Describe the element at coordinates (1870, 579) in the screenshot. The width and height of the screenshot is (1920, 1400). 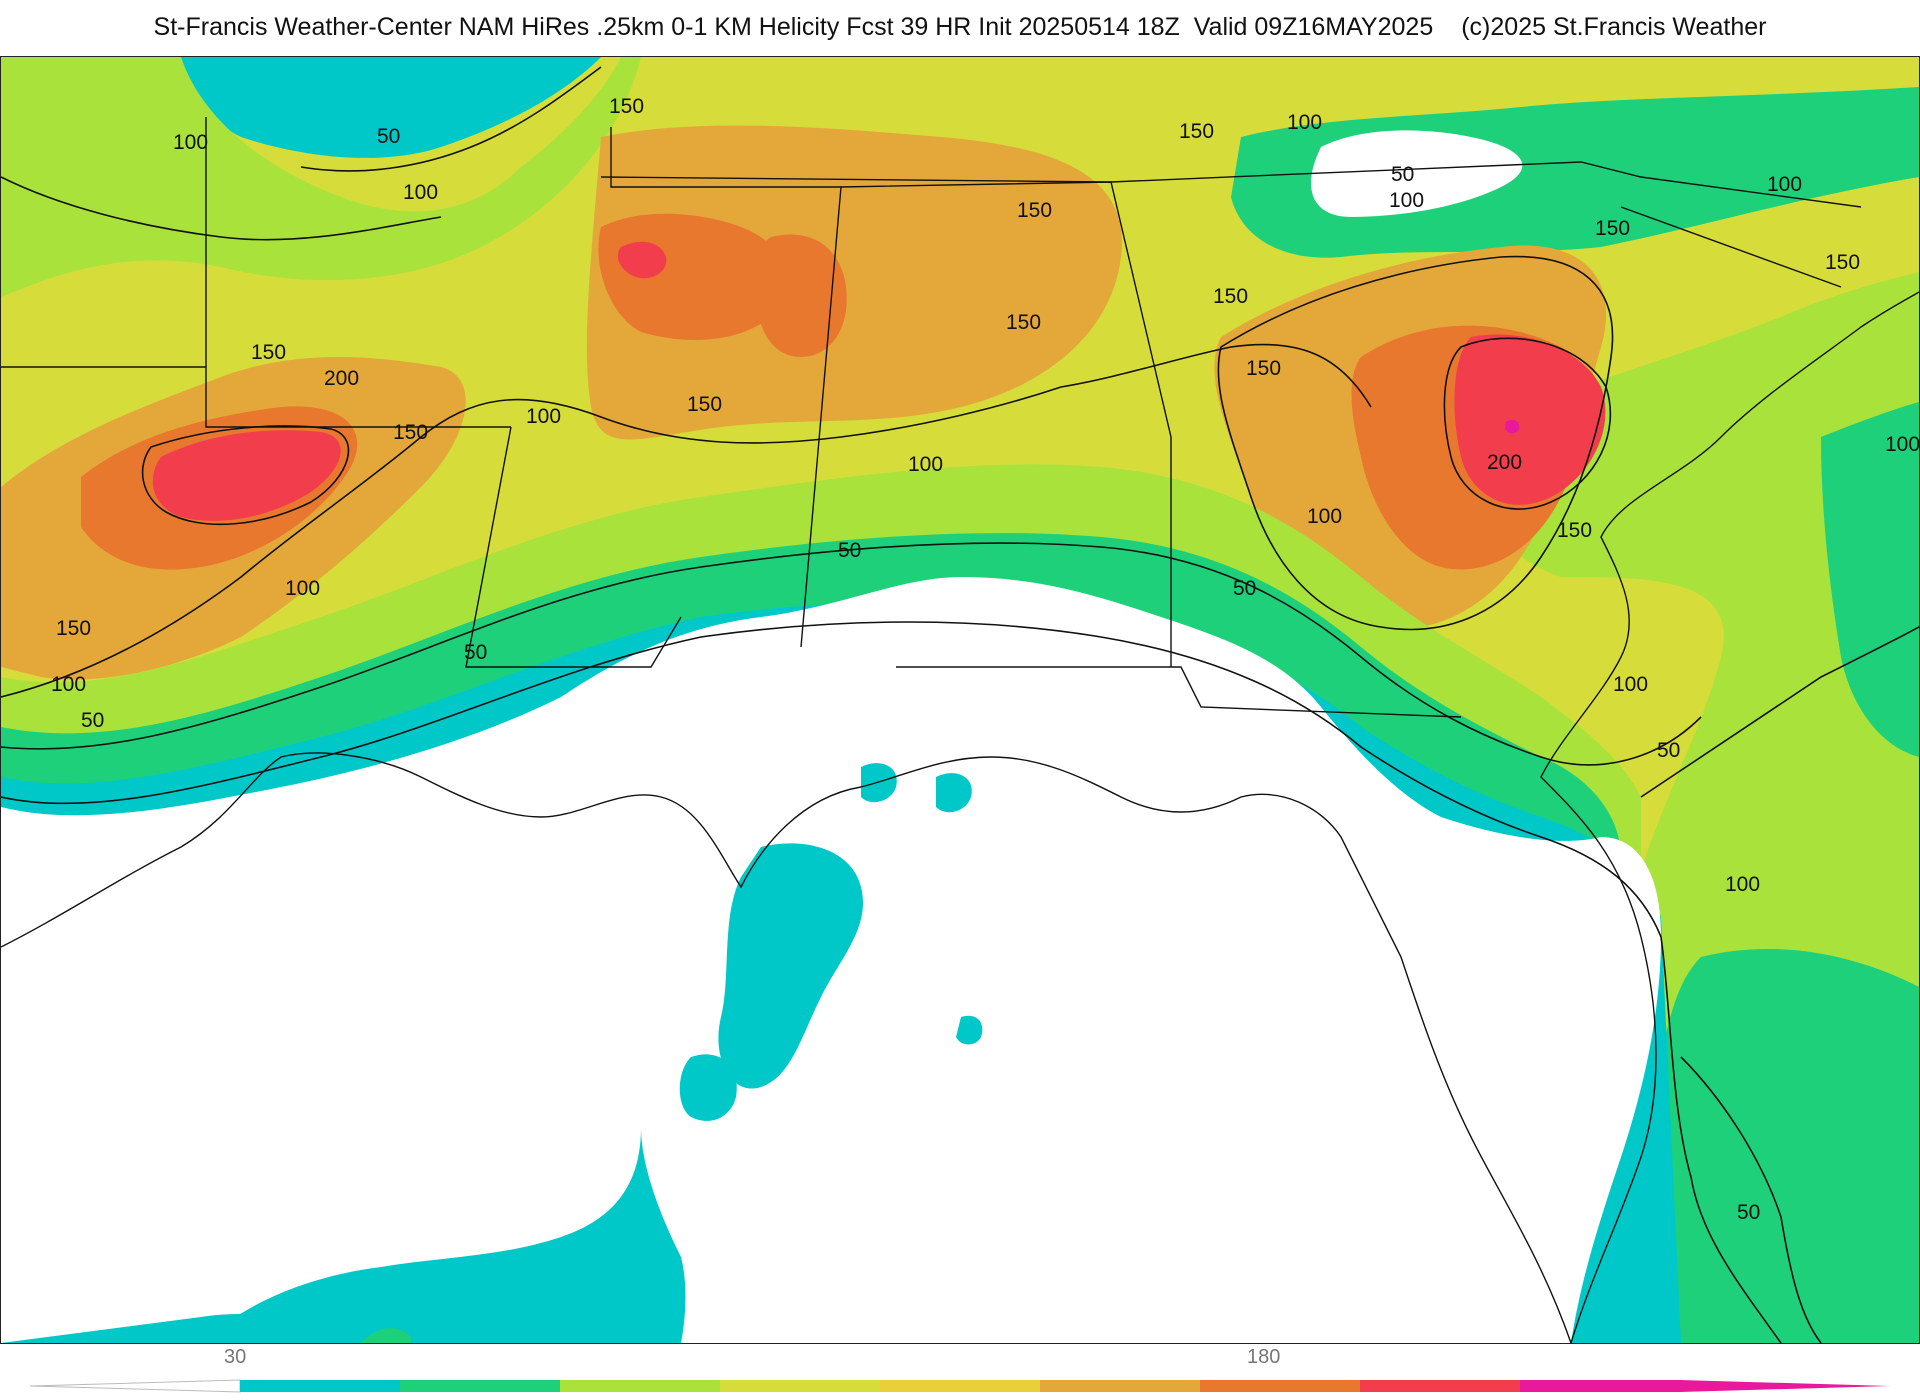
I see `atlantic-green-east` at that location.